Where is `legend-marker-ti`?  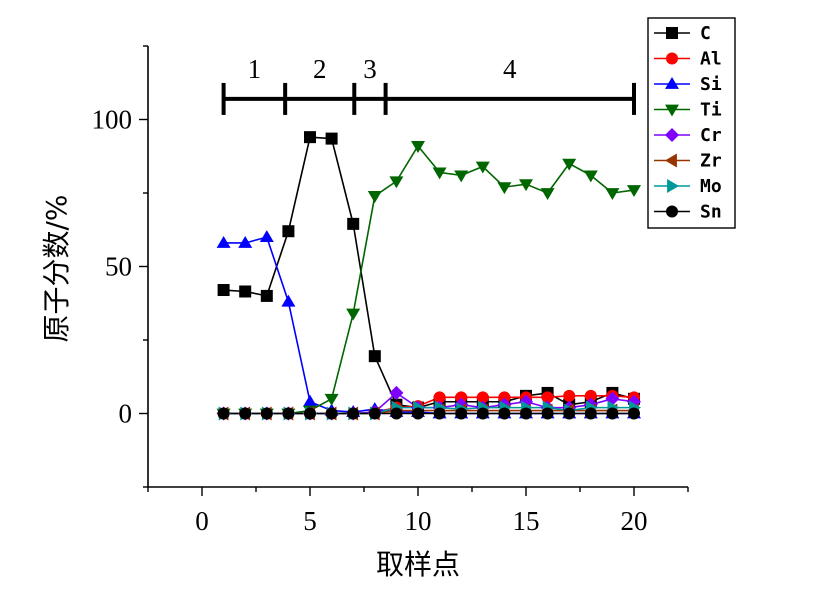 legend-marker-ti is located at coordinates (672, 110).